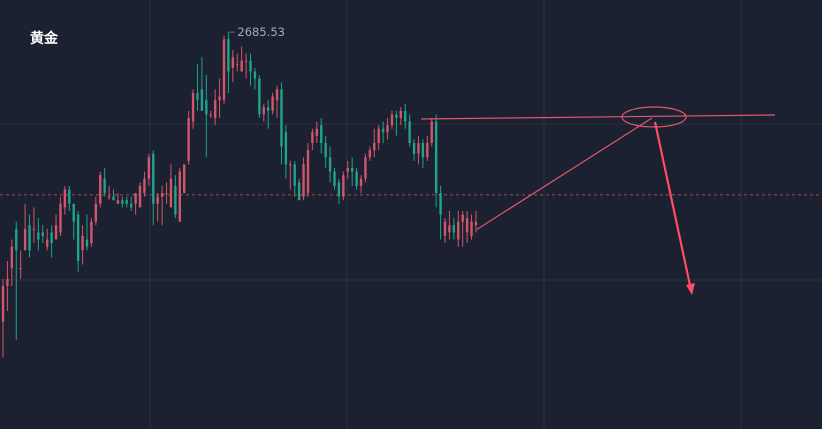 The width and height of the screenshot is (822, 429). I want to click on chart-title: 黄金, so click(44, 39).